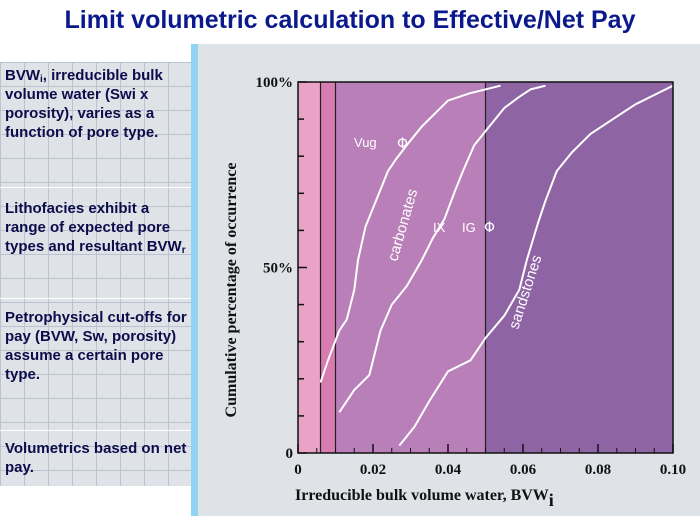 The image size is (700, 516). I want to click on vug-label: Vug, so click(365, 142).